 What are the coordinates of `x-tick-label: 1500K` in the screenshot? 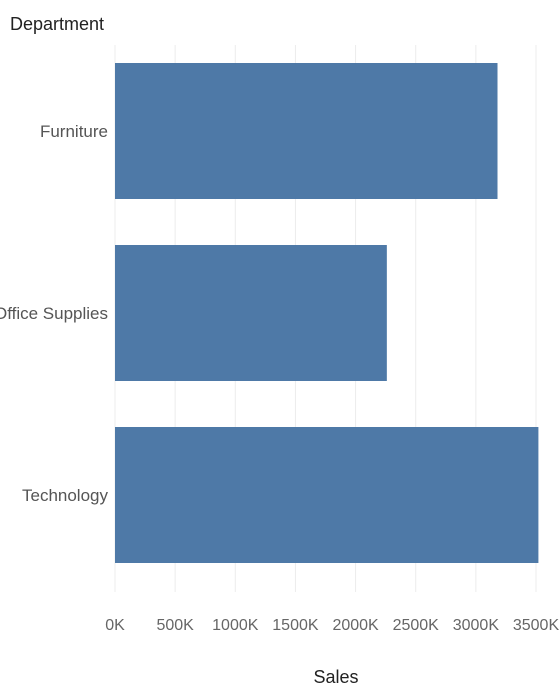 It's located at (295, 625).